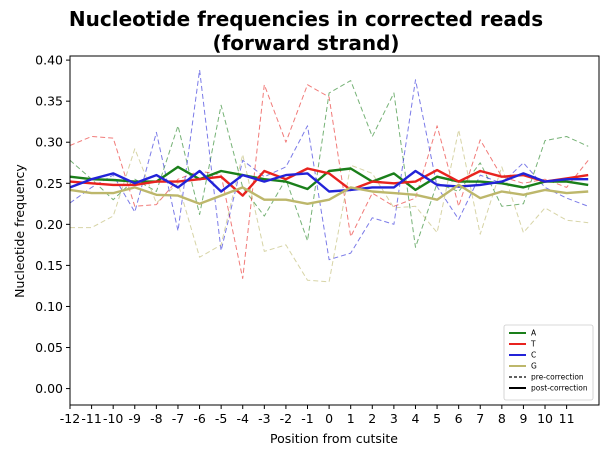 Image resolution: width=613 pixels, height=460 pixels. What do you see at coordinates (480, 418) in the screenshot?
I see `x-tick-label: 7` at bounding box center [480, 418].